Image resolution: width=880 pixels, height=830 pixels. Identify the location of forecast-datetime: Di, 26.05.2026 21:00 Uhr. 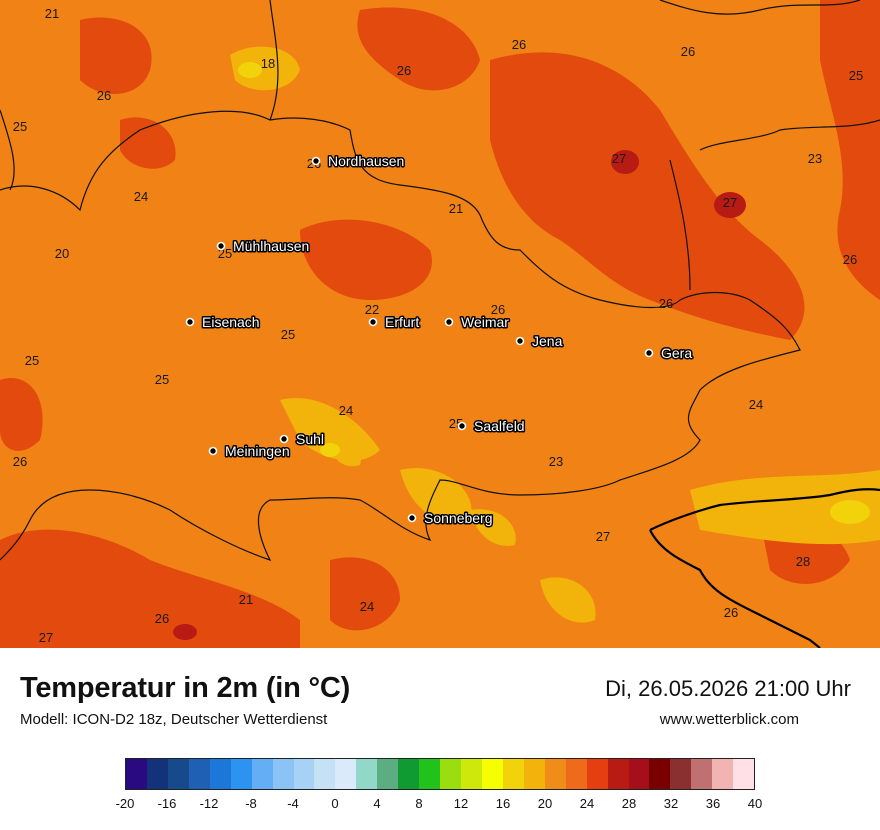
(728, 688).